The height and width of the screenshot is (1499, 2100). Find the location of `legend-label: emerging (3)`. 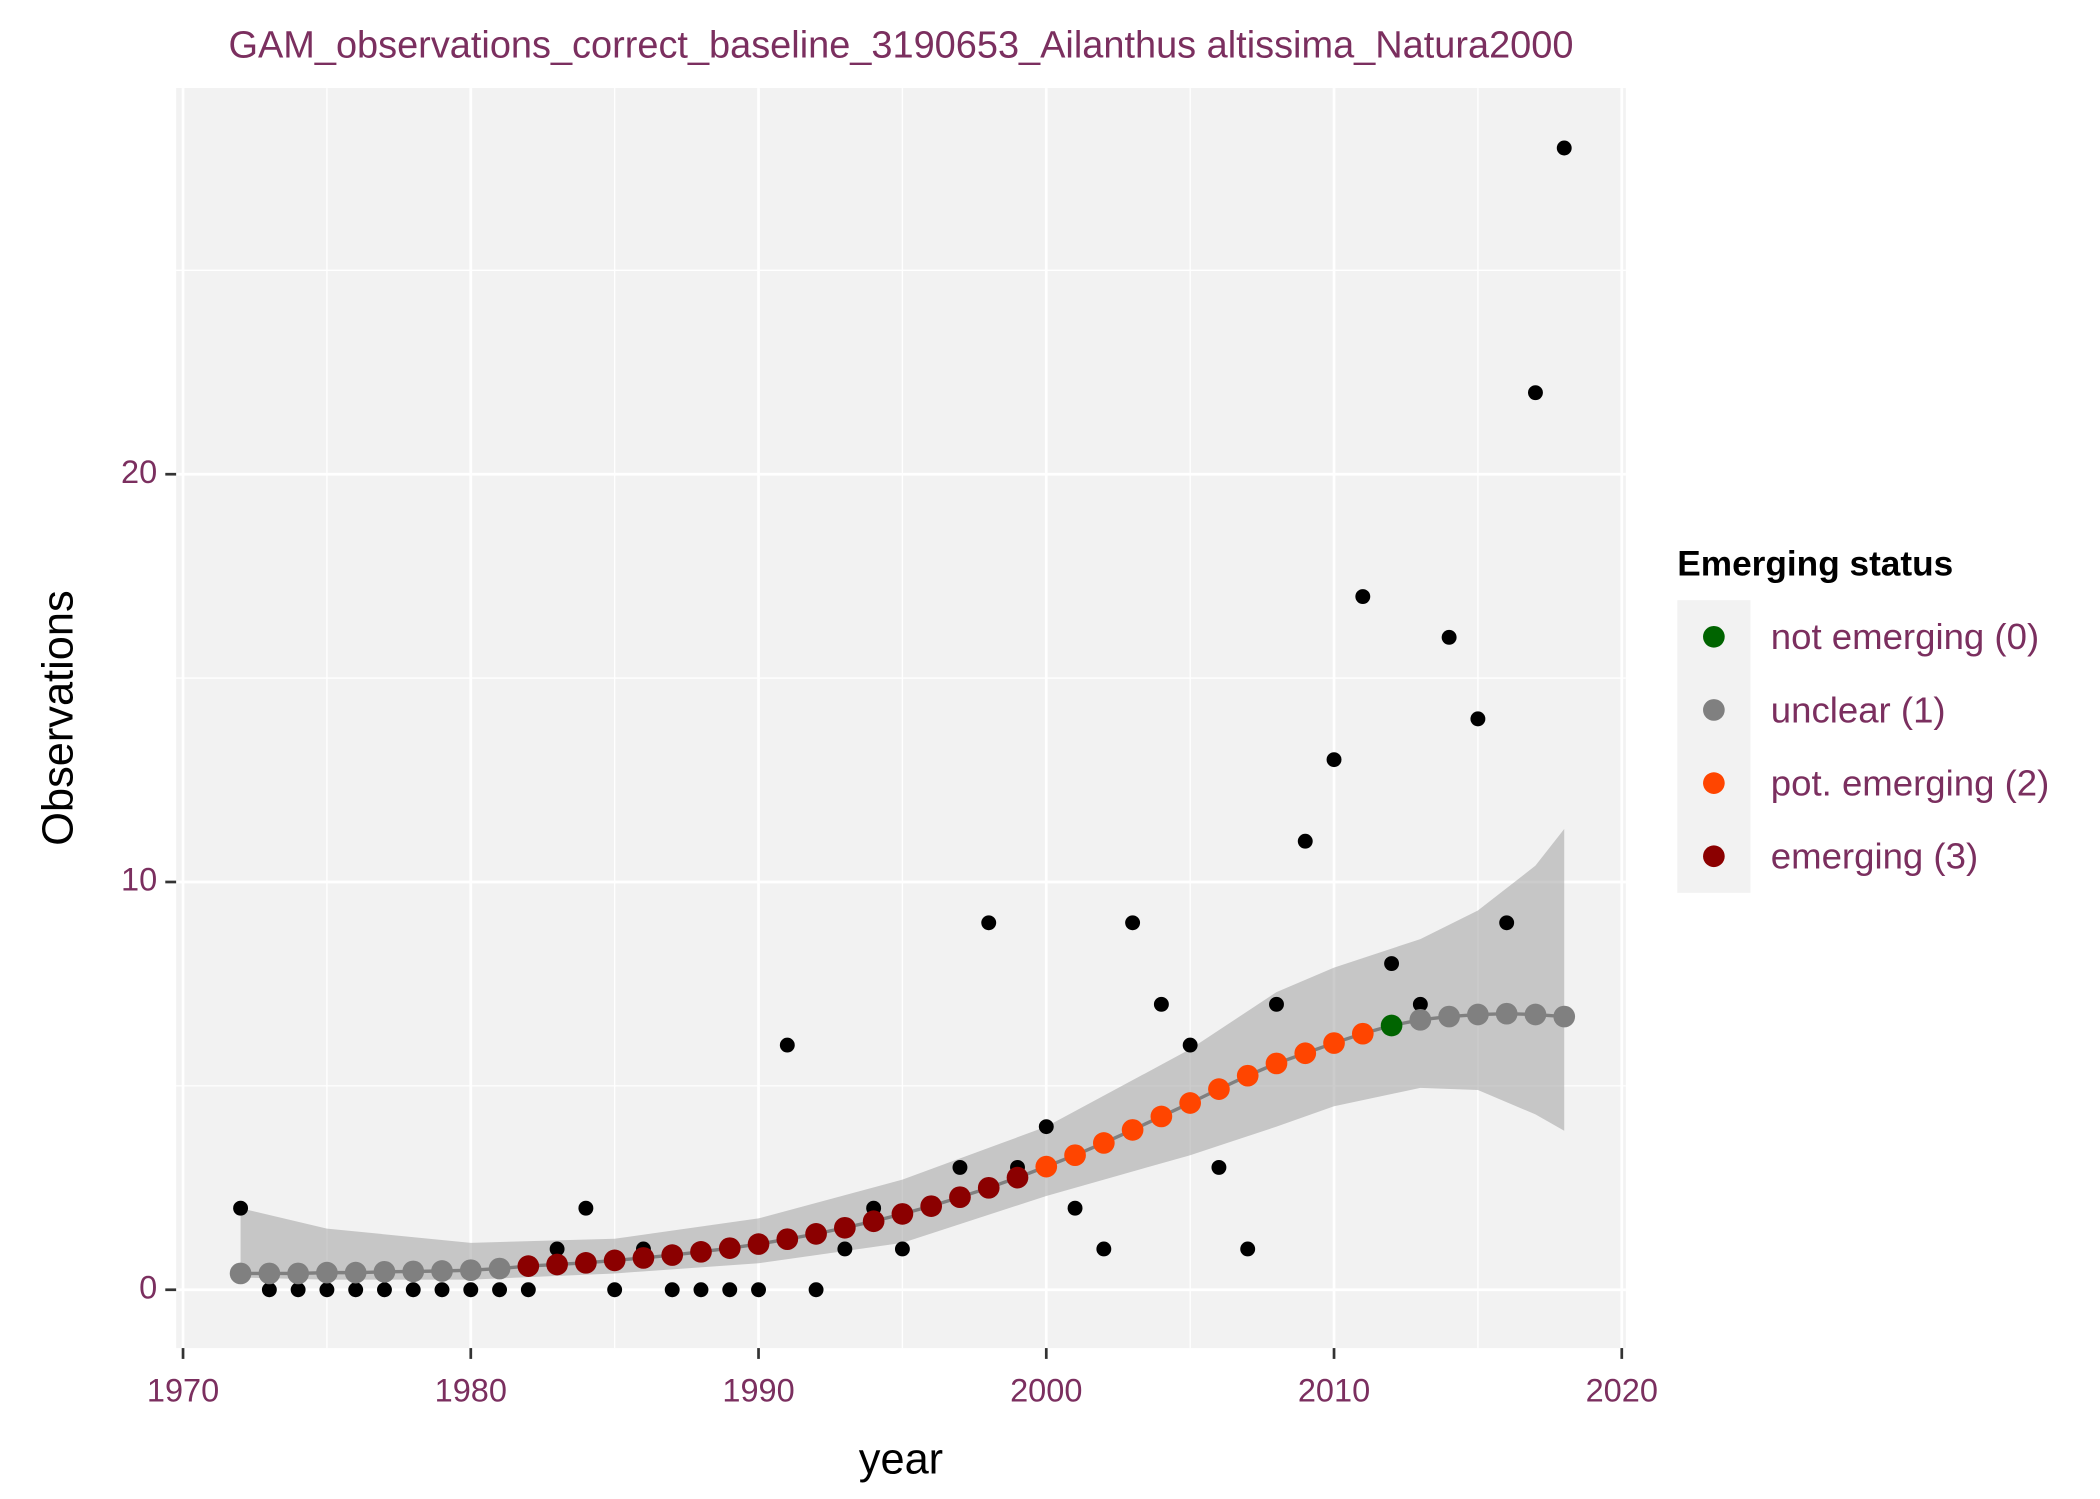

legend-label: emerging (3) is located at coordinates (1874, 856).